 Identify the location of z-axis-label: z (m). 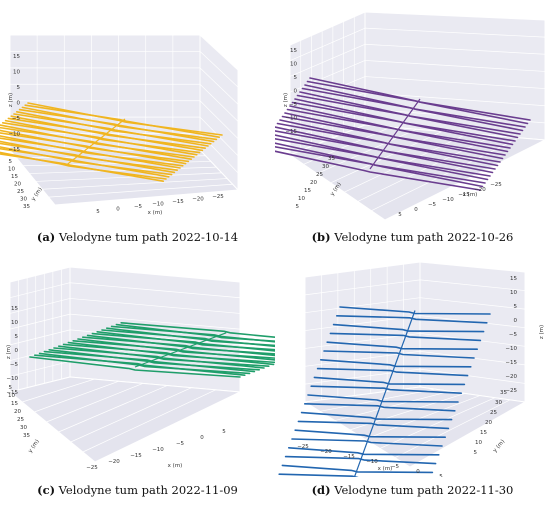
(11, 100).